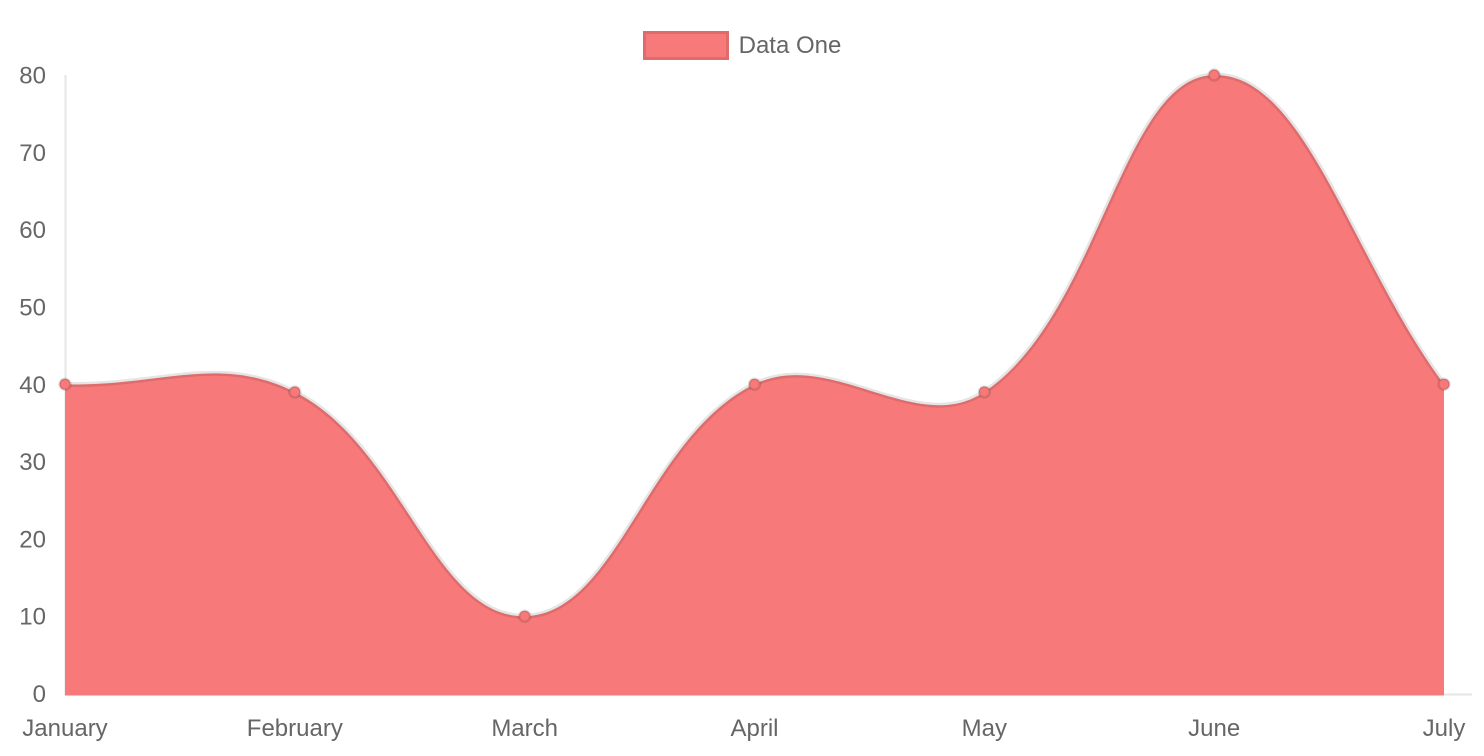 The image size is (1484, 756). What do you see at coordinates (32, 462) in the screenshot?
I see `y-tick-label-30: 30` at bounding box center [32, 462].